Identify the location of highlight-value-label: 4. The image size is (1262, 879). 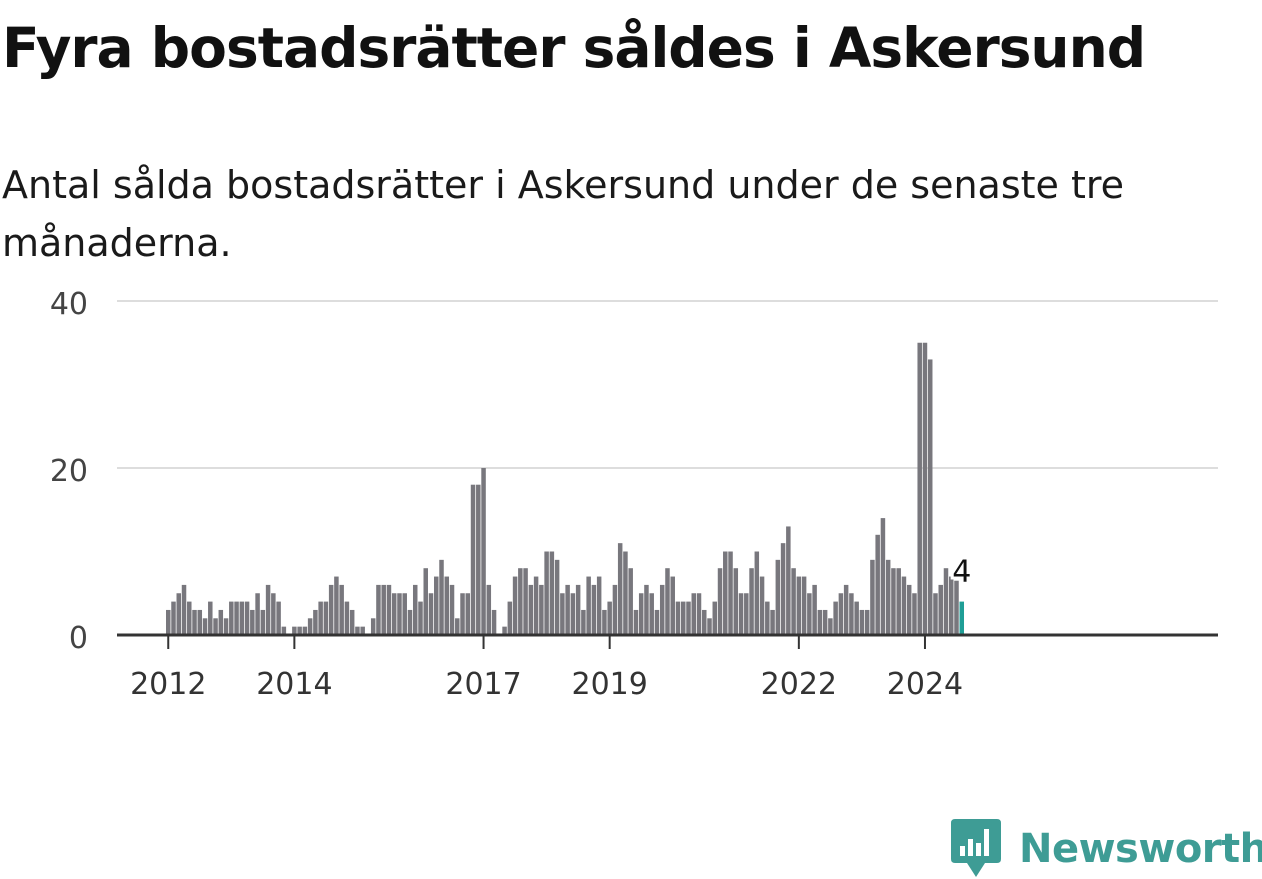
(961, 572).